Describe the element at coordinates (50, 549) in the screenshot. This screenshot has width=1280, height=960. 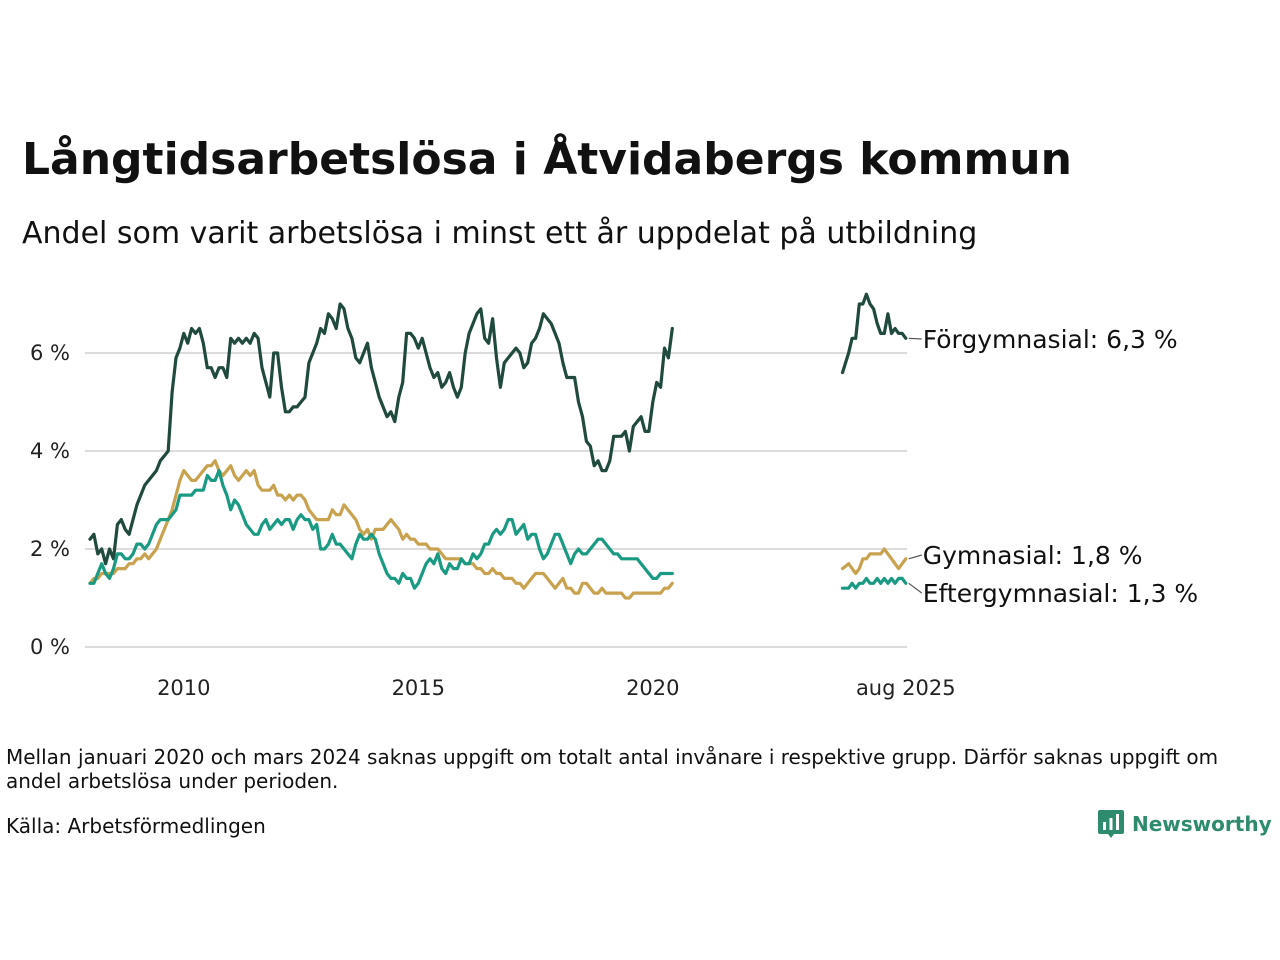
I see `y-tick-label: 2 %` at that location.